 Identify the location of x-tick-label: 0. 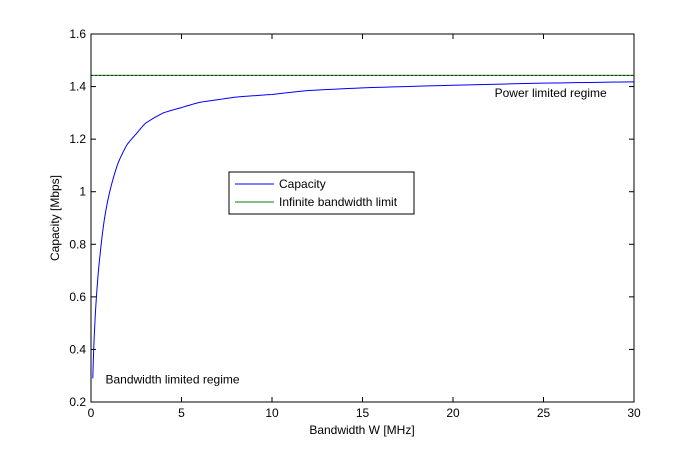
(91, 413).